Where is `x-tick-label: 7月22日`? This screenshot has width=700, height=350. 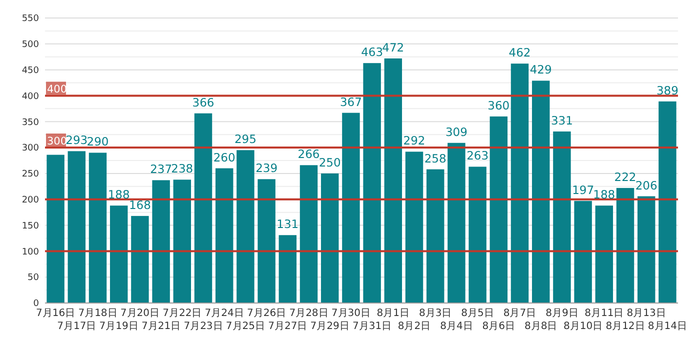
x-tick-label: 7月22日 is located at coordinates (182, 313).